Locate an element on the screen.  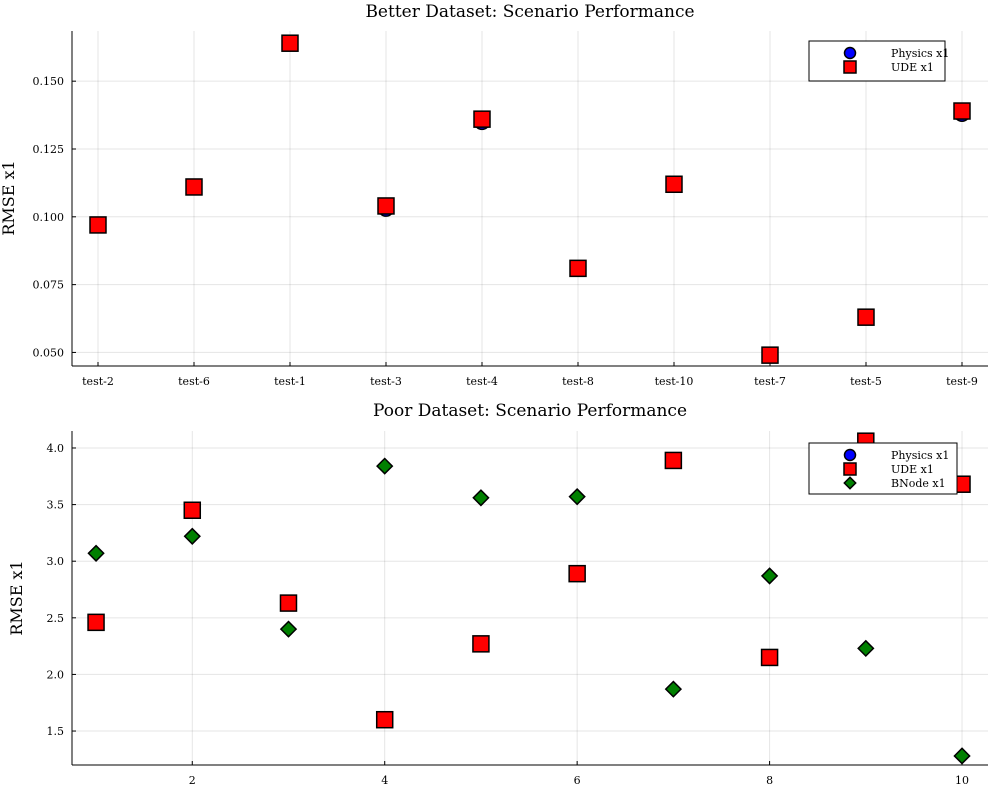
x-tick-label: test-3 is located at coordinates (386, 381).